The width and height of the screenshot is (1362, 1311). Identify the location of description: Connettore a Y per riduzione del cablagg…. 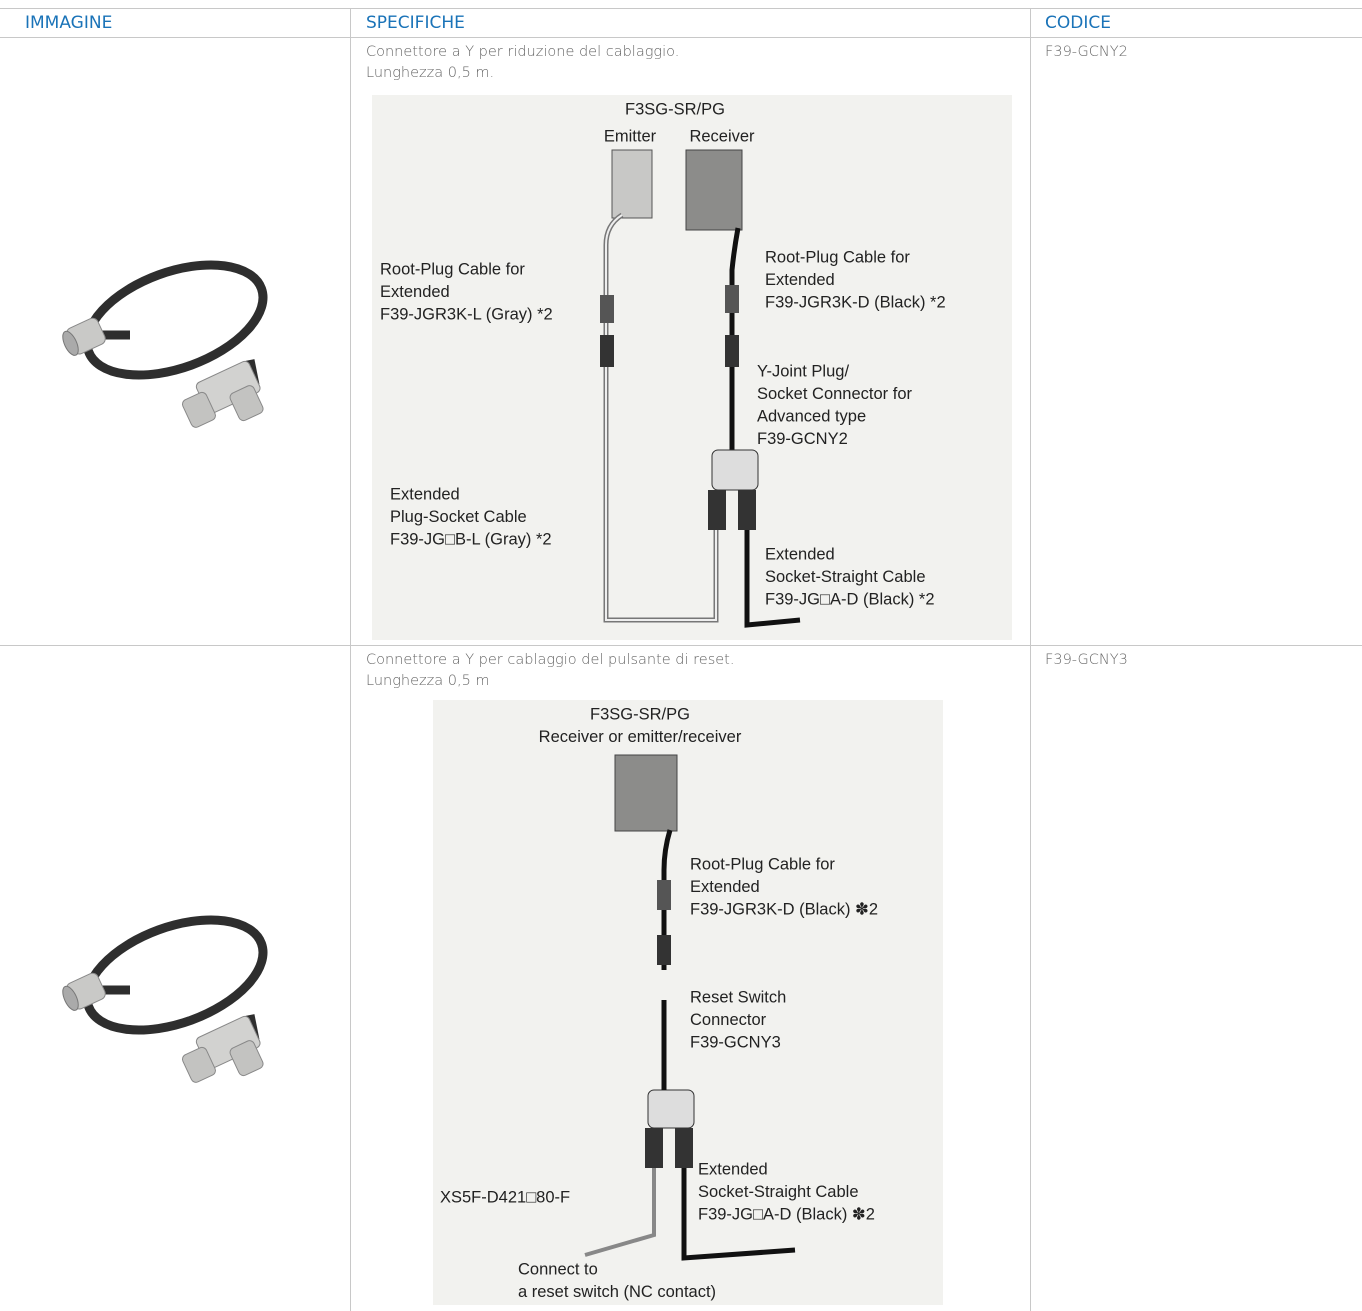
(522, 63).